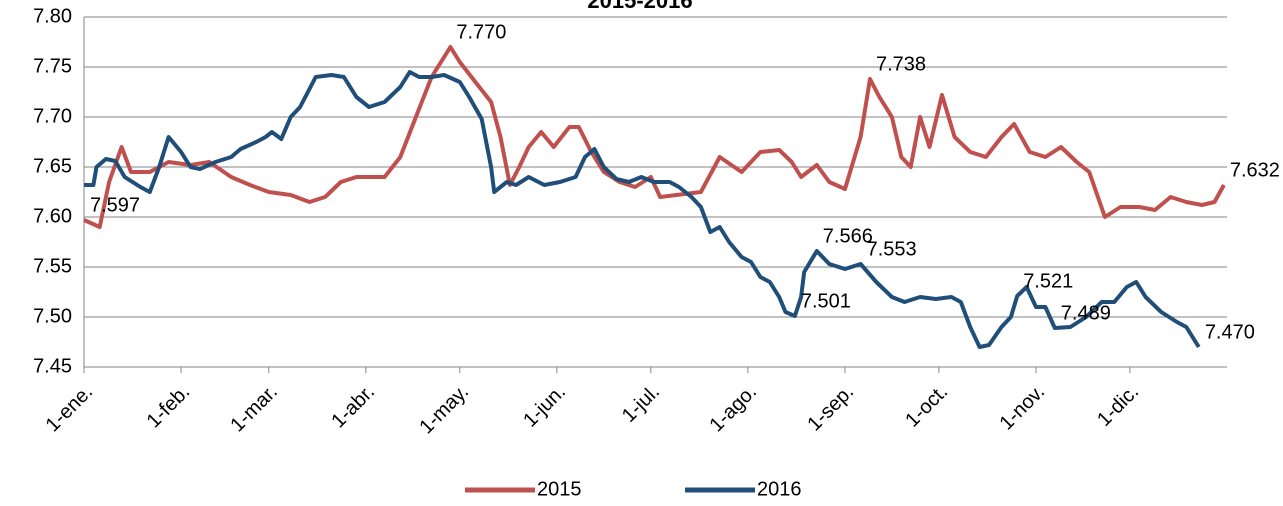 The image size is (1283, 506). Describe the element at coordinates (826, 301) in the screenshot. I see `data-label: 7.501` at that location.